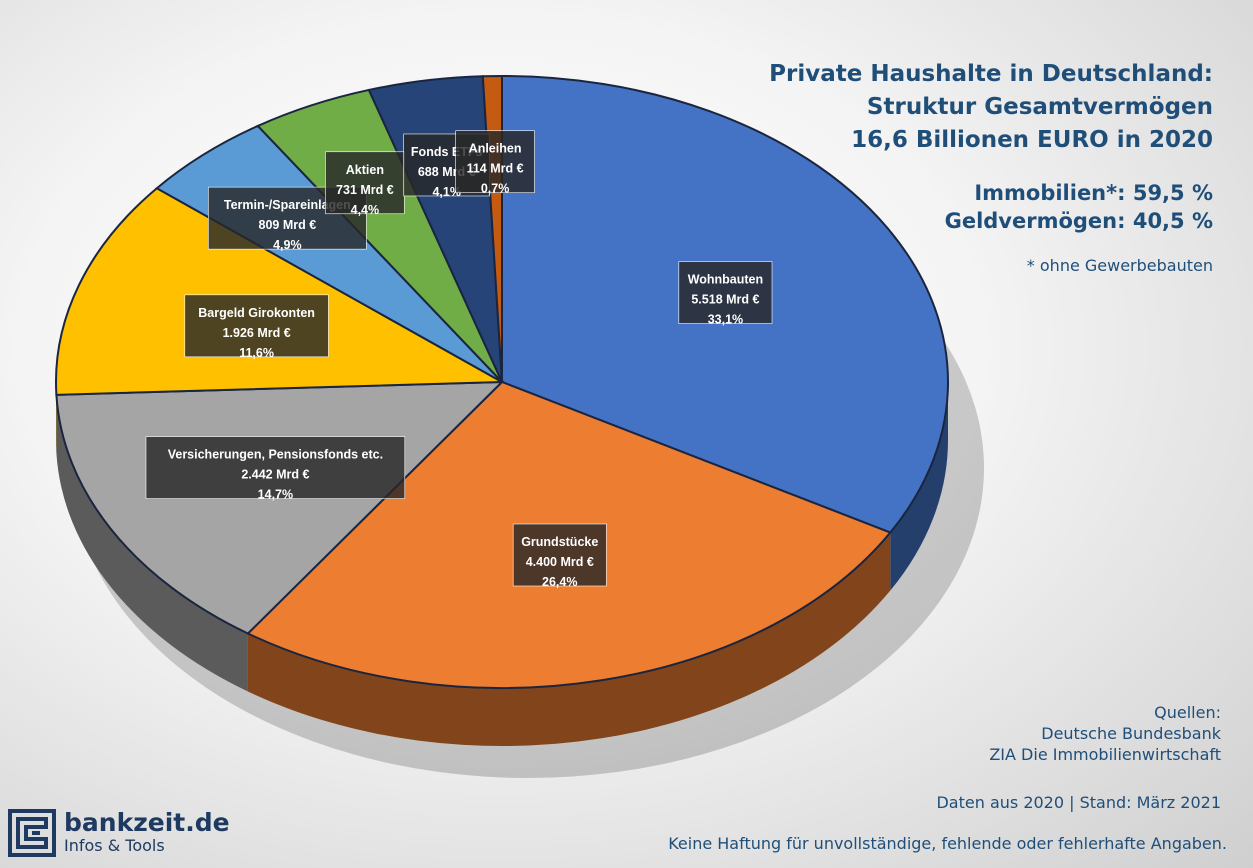 The image size is (1253, 868). Describe the element at coordinates (991, 74) in the screenshot. I see `chart-title-line1: Private Haushalte in Deutschland:` at that location.